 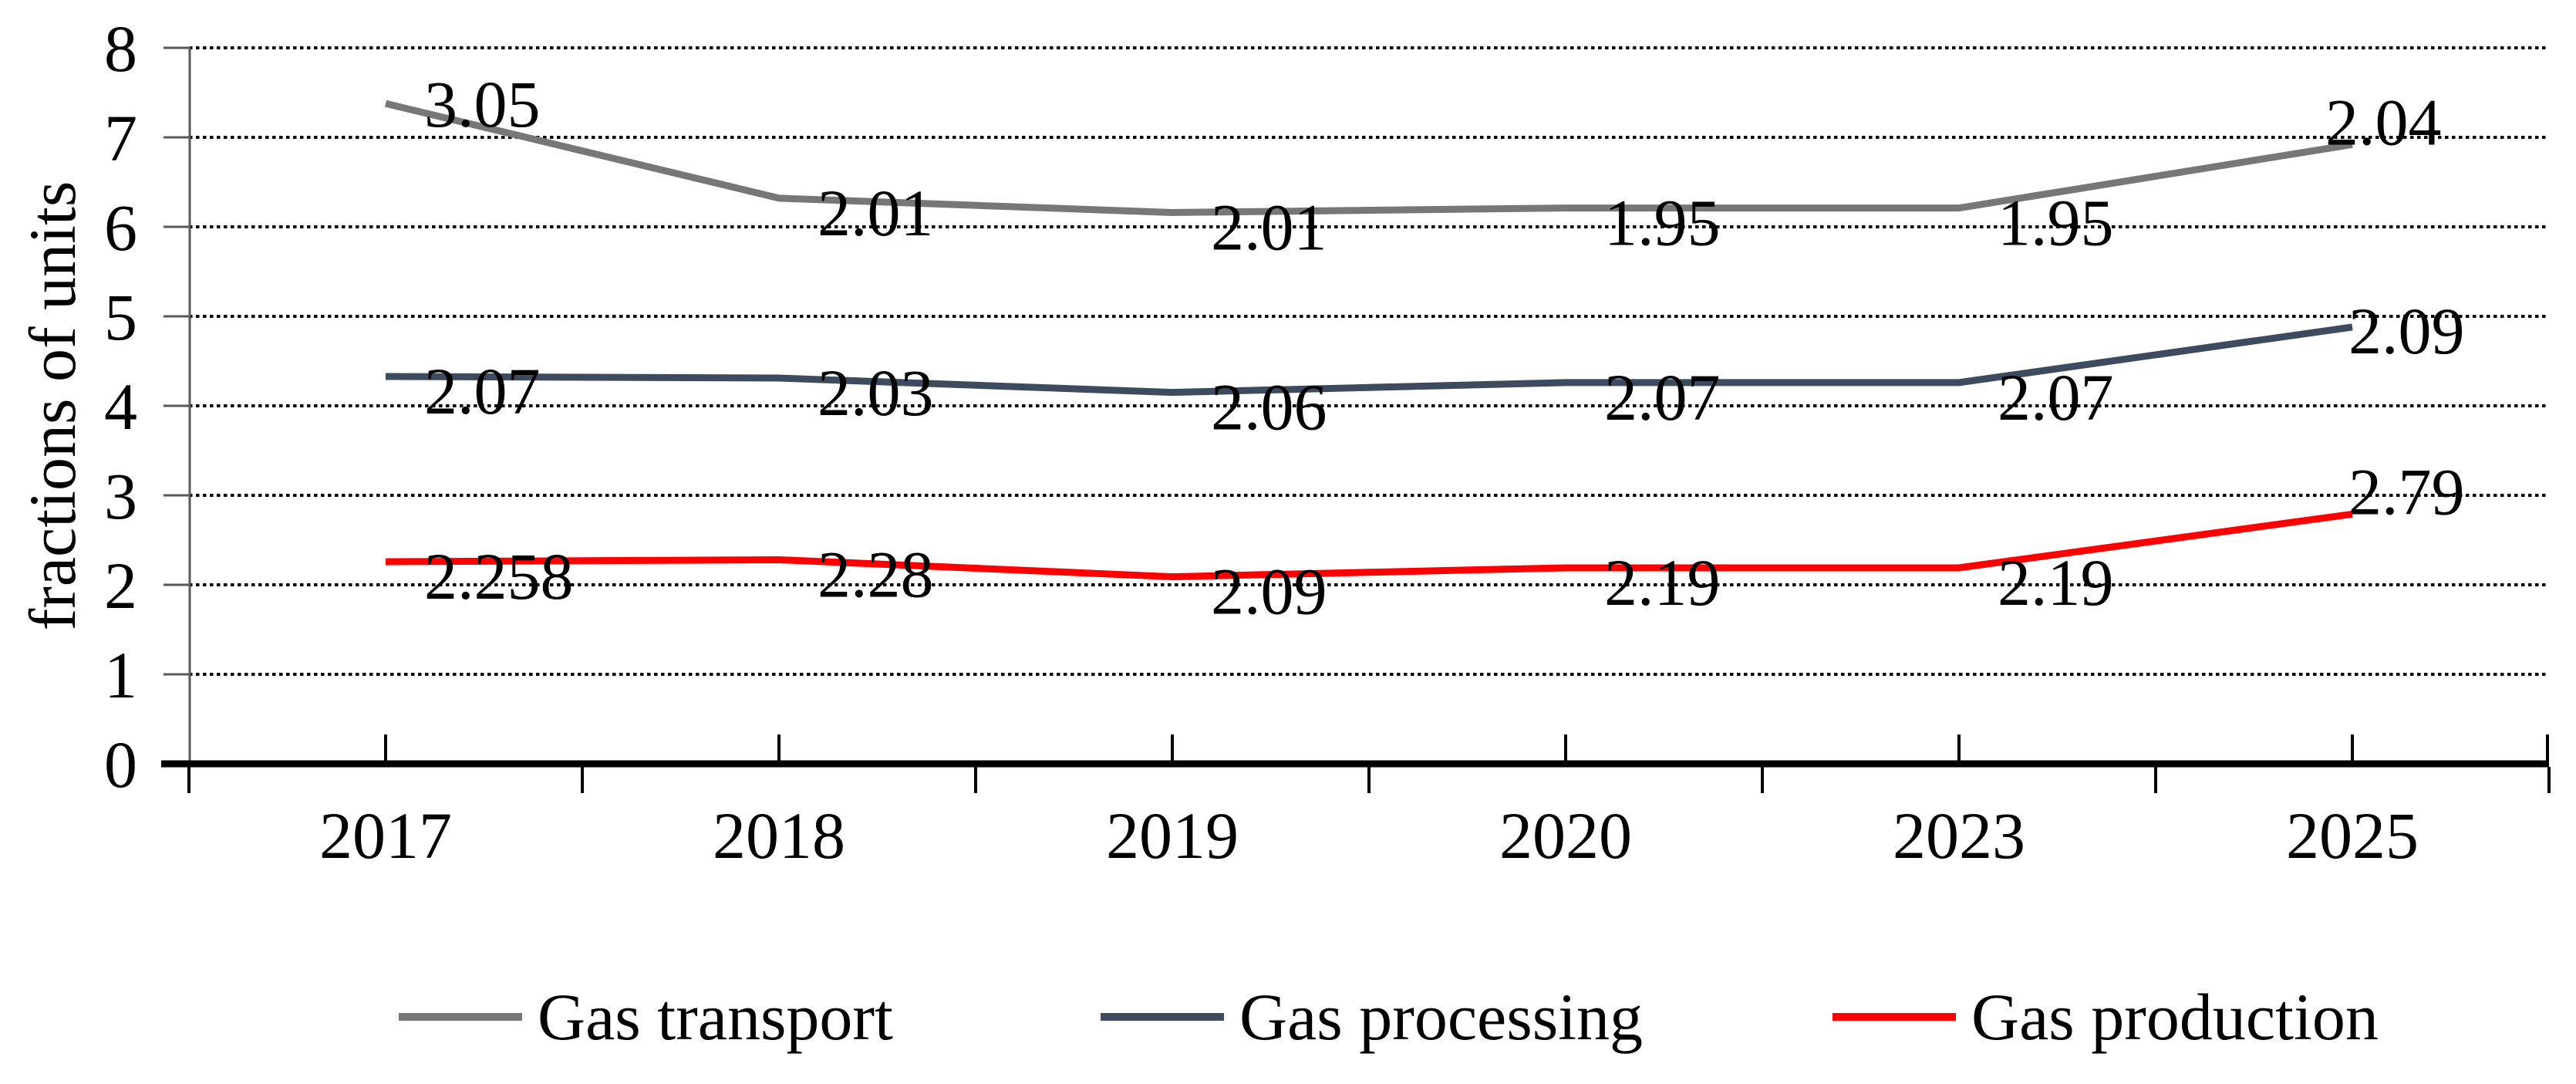 I want to click on data-label: 2.28, so click(x=876, y=575).